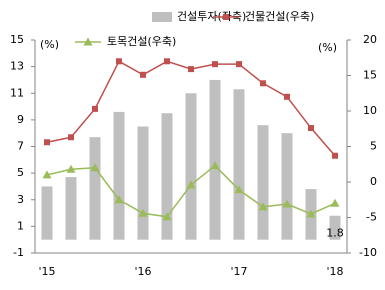 The image size is (385, 290). Describe the element at coordinates (141, 41) in the screenshot. I see `legend-label: 토목건설(우축)` at that location.